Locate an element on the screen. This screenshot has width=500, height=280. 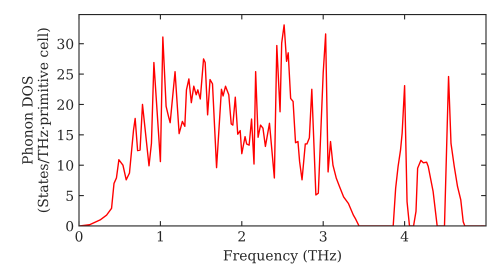
y-tick-label: 0 is located at coordinates (70, 226).